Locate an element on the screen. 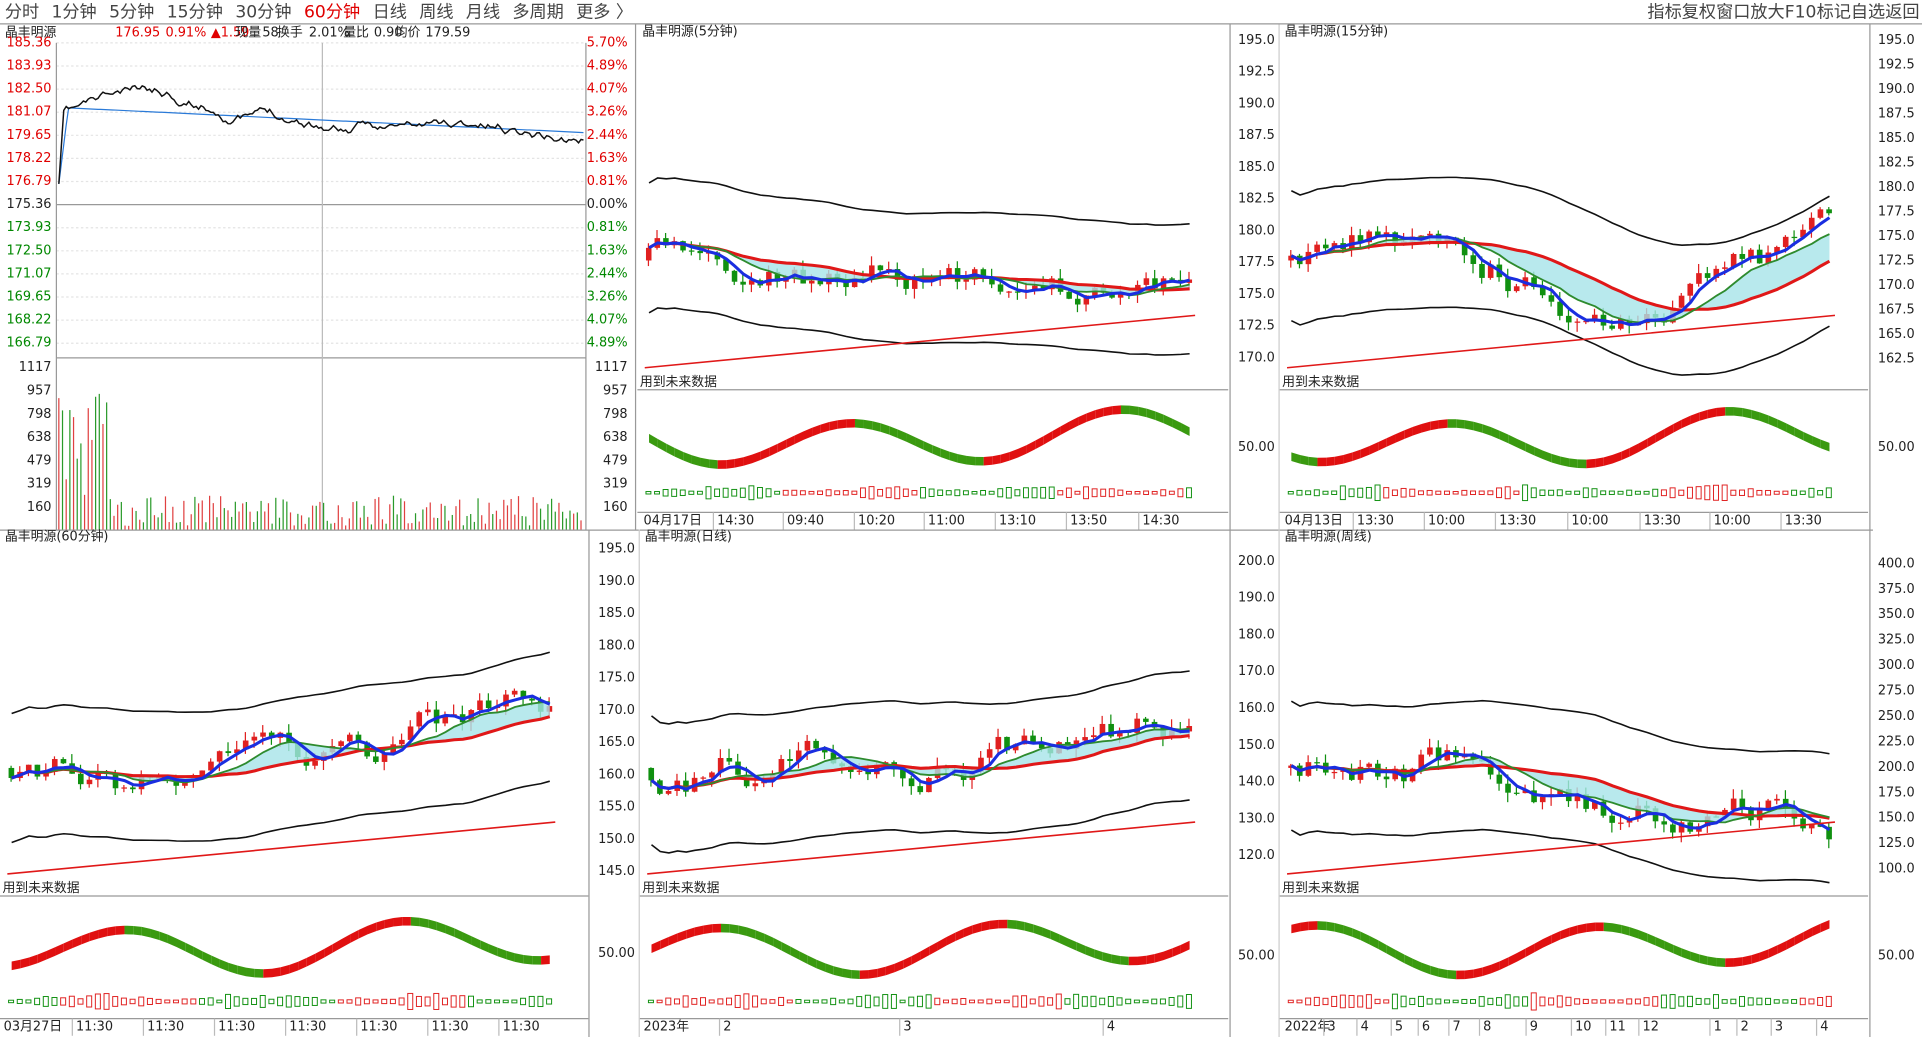  toolbar-tab: 日线 is located at coordinates (390, 12).